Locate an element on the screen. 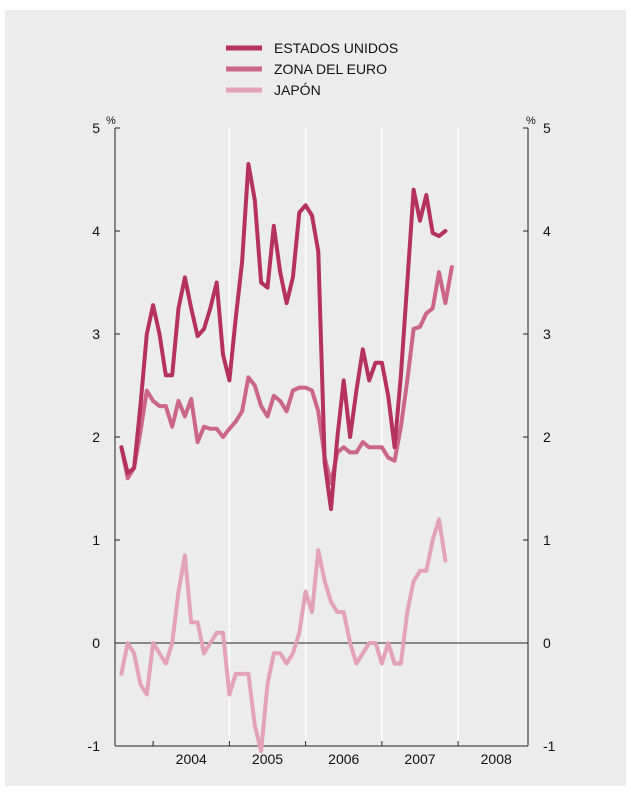 This screenshot has width=631, height=796. left-tick-label: 4 is located at coordinates (96, 231).